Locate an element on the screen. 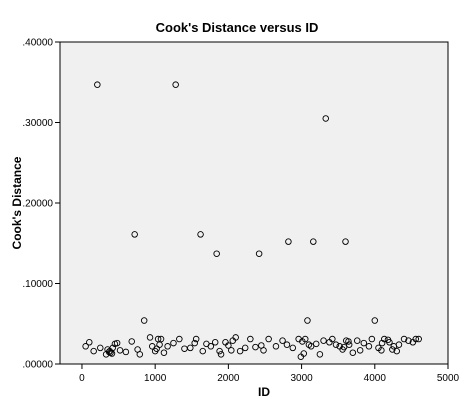  y-axis: .00000 .10000 .20000 .30000 .40000 is located at coordinates (41, 204).